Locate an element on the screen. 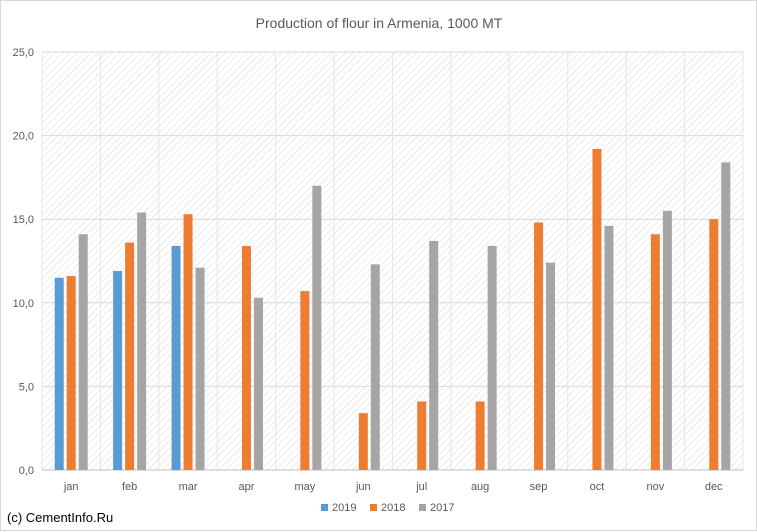  bar-2018-sep is located at coordinates (539, 346).